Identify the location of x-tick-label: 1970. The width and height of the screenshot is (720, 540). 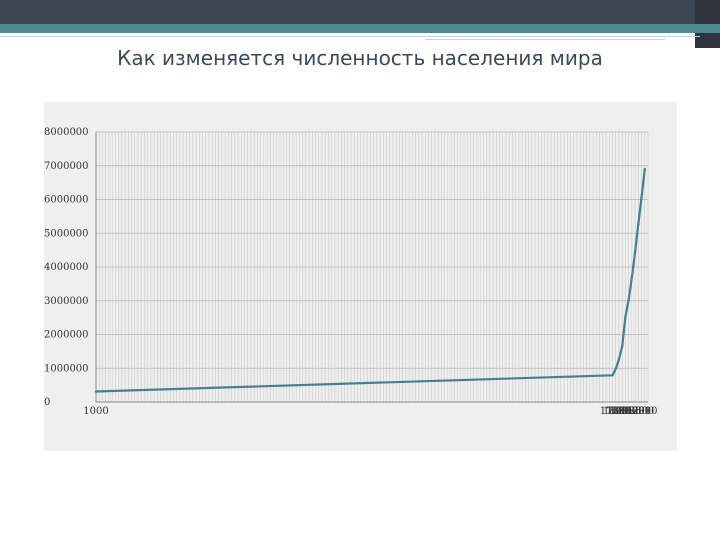
(631, 411).